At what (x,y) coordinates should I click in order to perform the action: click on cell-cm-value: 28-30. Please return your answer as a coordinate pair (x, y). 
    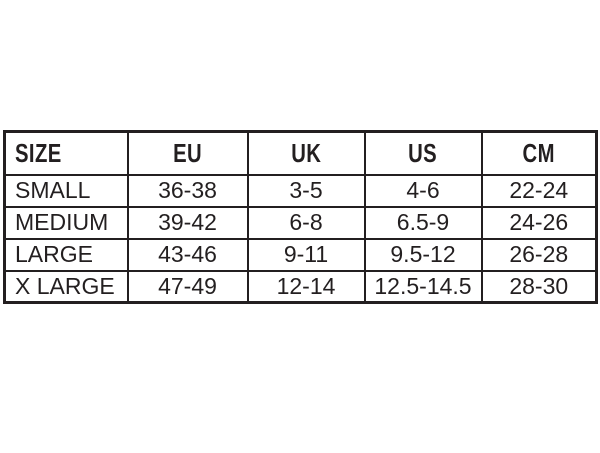
    Looking at the image, I should click on (539, 286).